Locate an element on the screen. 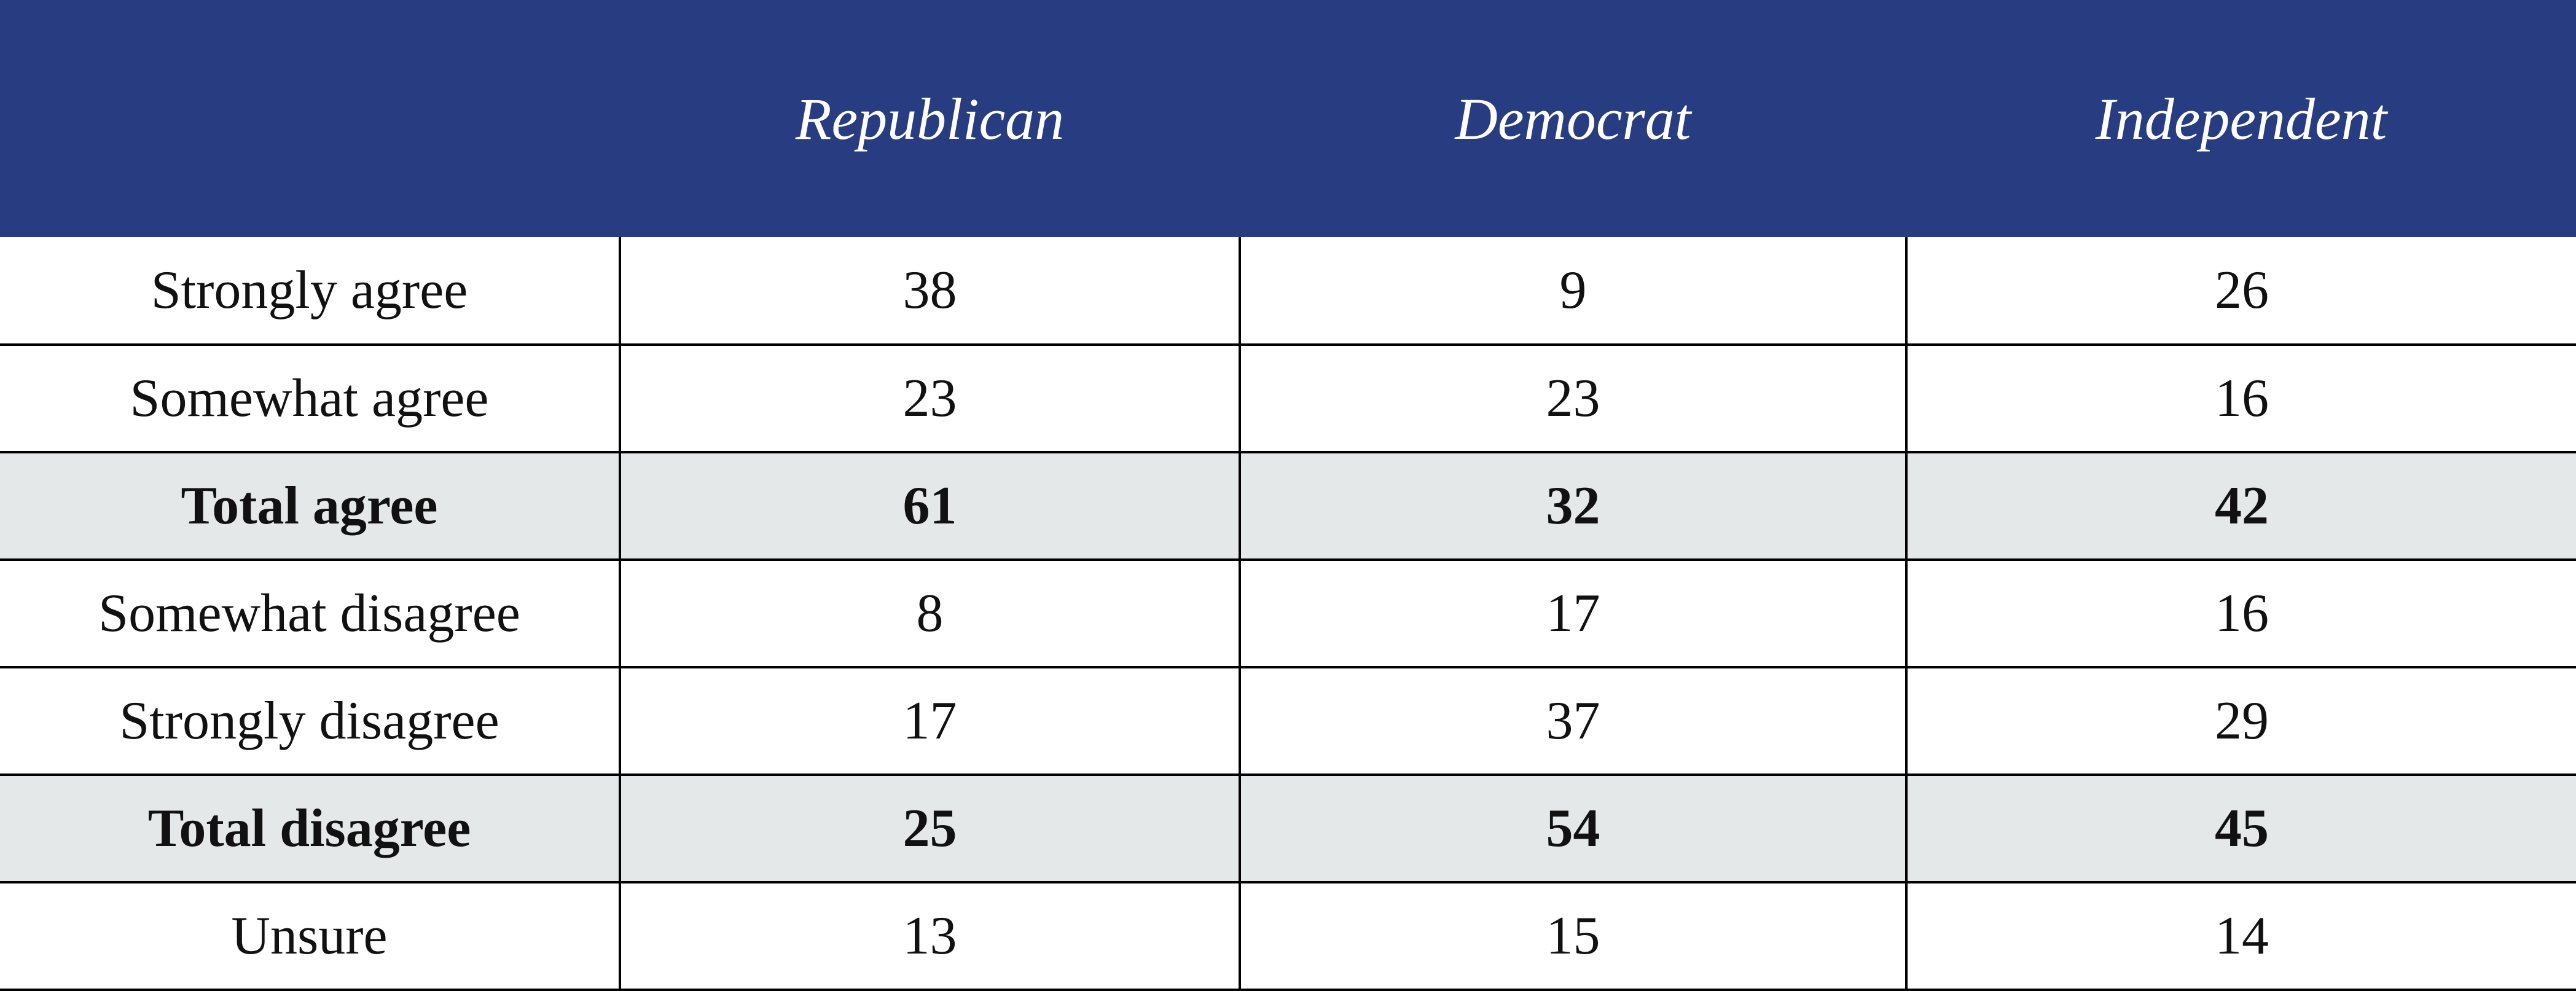  table-row: Strongly disagree 17 37 29 is located at coordinates (1288, 721).